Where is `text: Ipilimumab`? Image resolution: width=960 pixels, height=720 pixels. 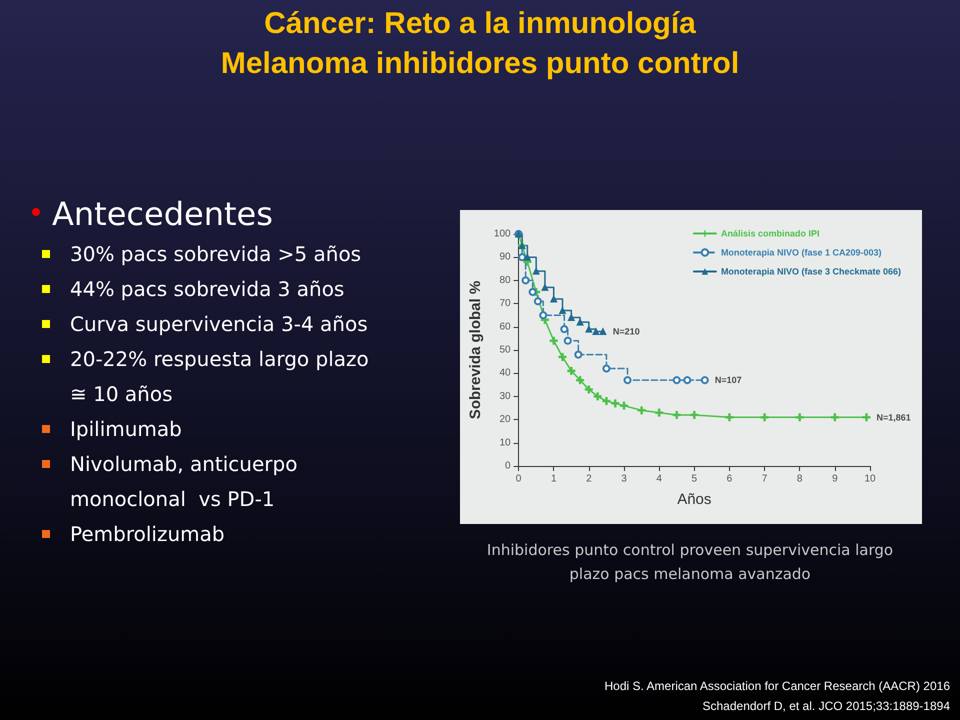 text: Ipilimumab is located at coordinates (225, 429).